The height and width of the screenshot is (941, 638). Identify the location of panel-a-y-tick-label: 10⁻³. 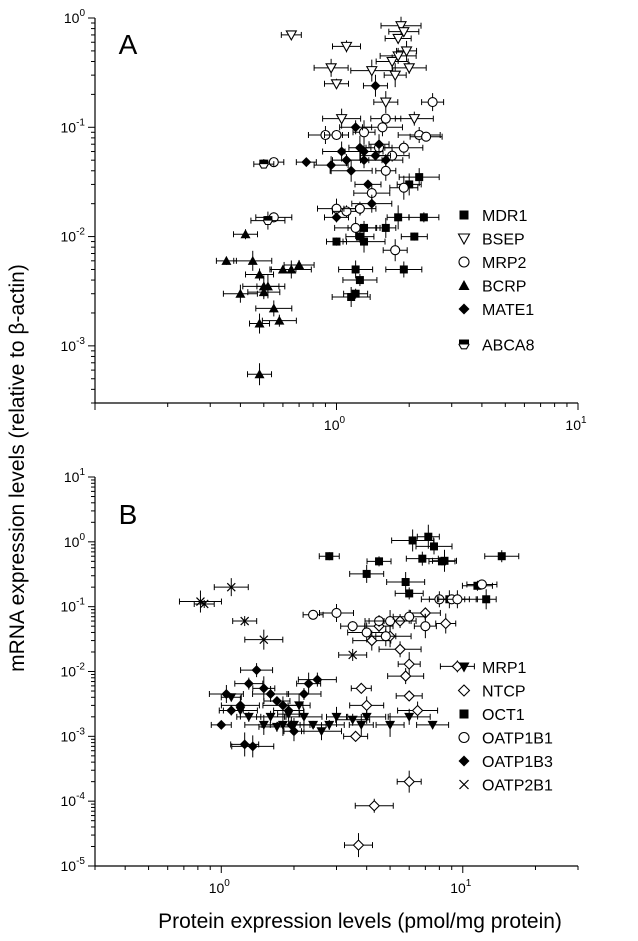
(73, 345).